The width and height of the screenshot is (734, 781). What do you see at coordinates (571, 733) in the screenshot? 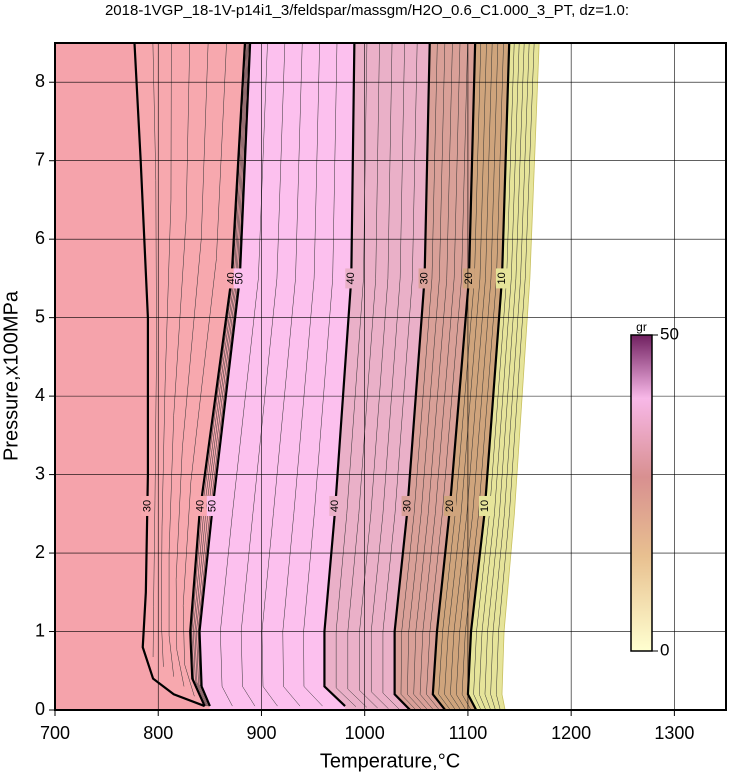
I see `x-tick-label: 1200` at bounding box center [571, 733].